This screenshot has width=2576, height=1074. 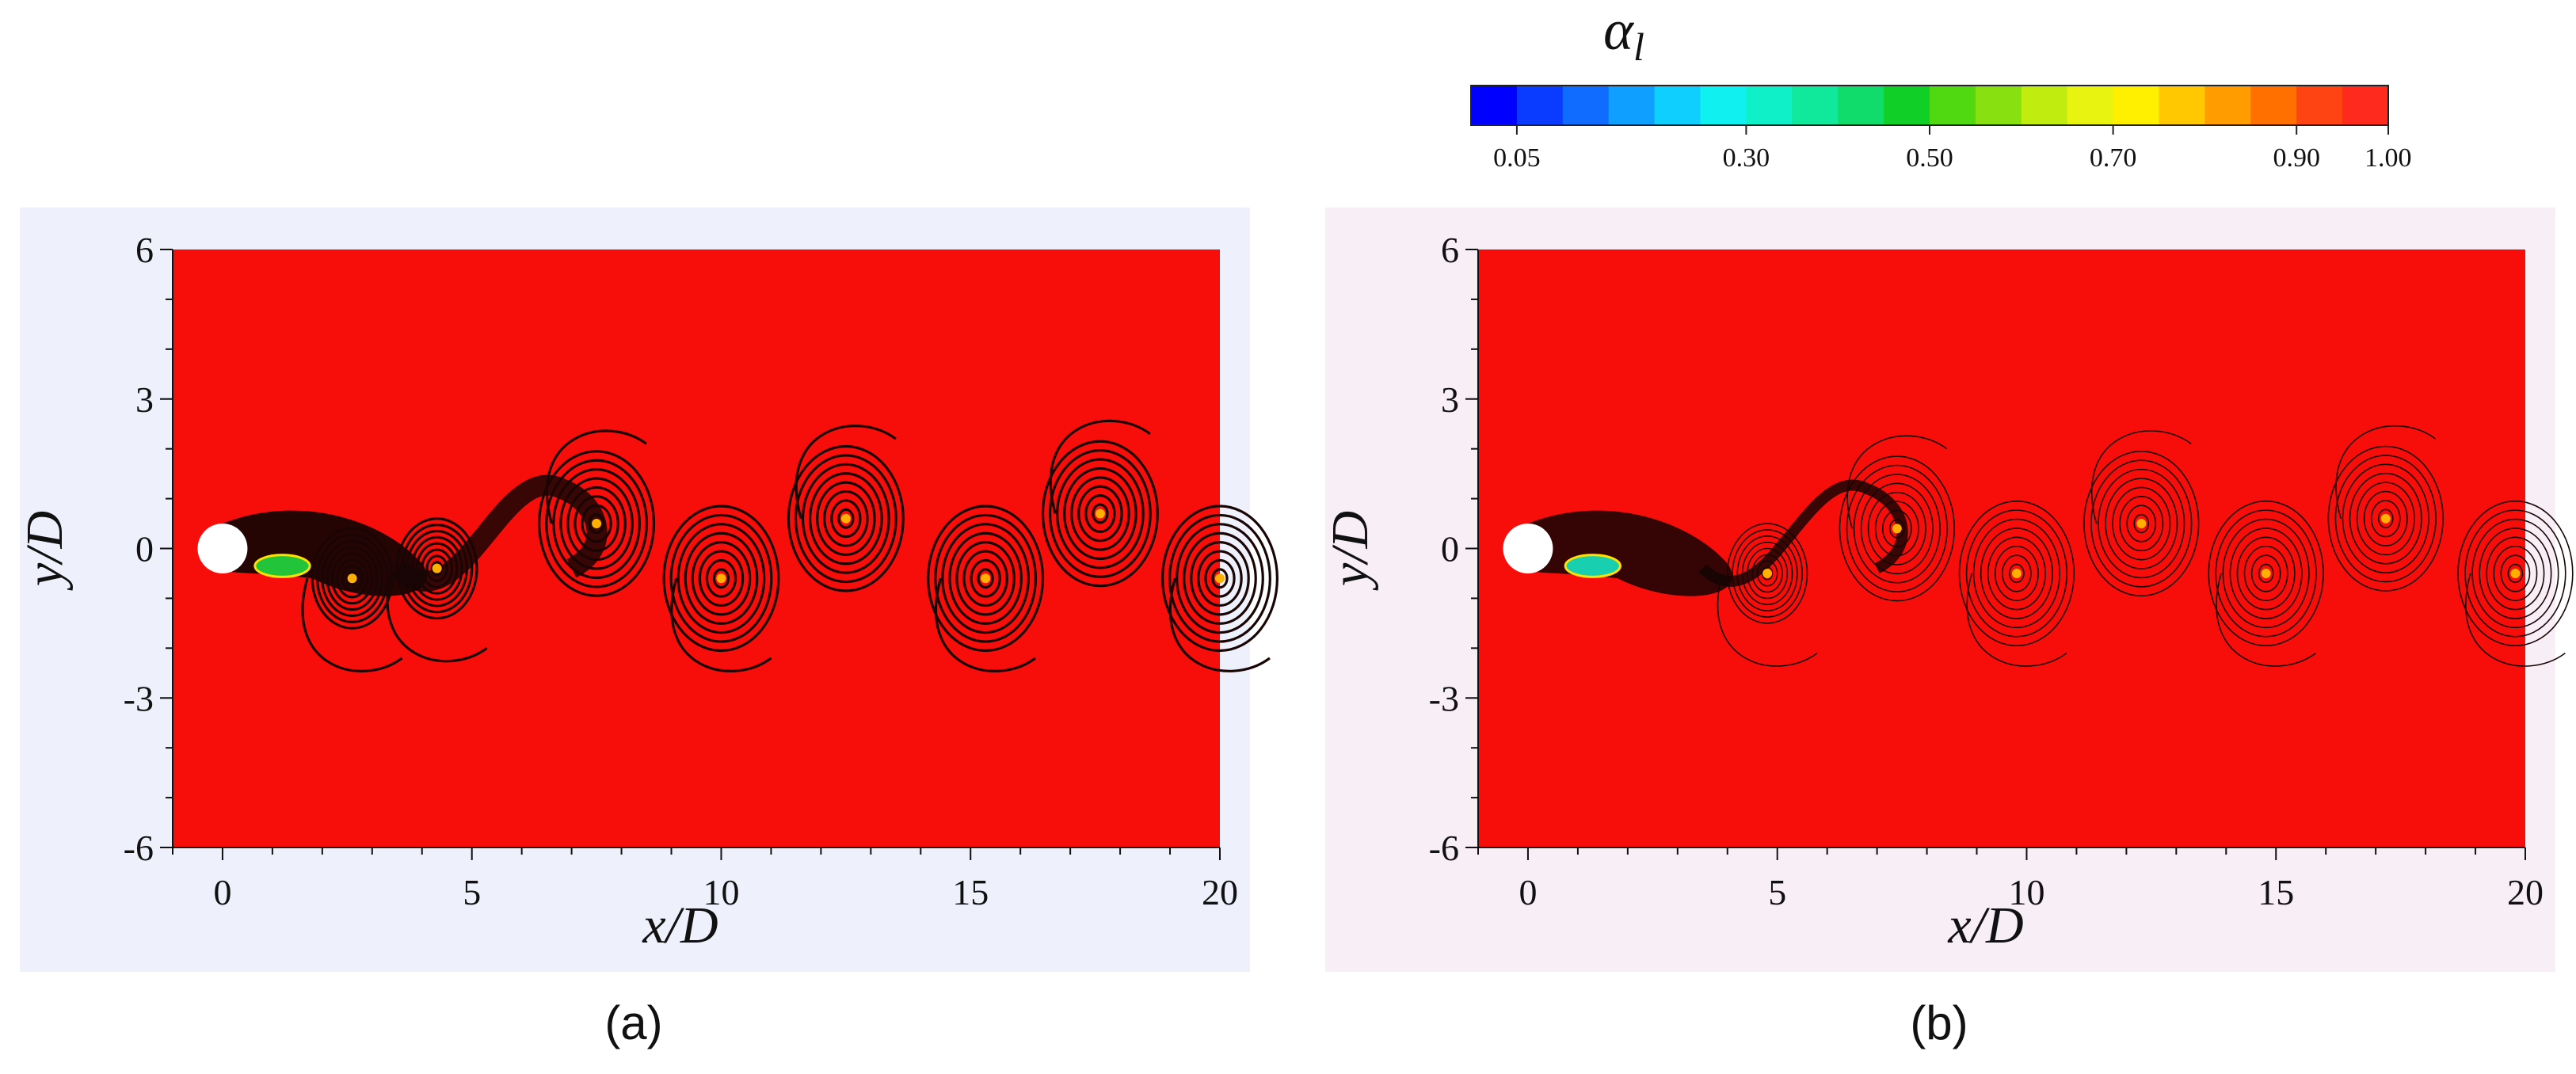 What do you see at coordinates (45, 551) in the screenshot?
I see `y-axis-label: y/D` at bounding box center [45, 551].